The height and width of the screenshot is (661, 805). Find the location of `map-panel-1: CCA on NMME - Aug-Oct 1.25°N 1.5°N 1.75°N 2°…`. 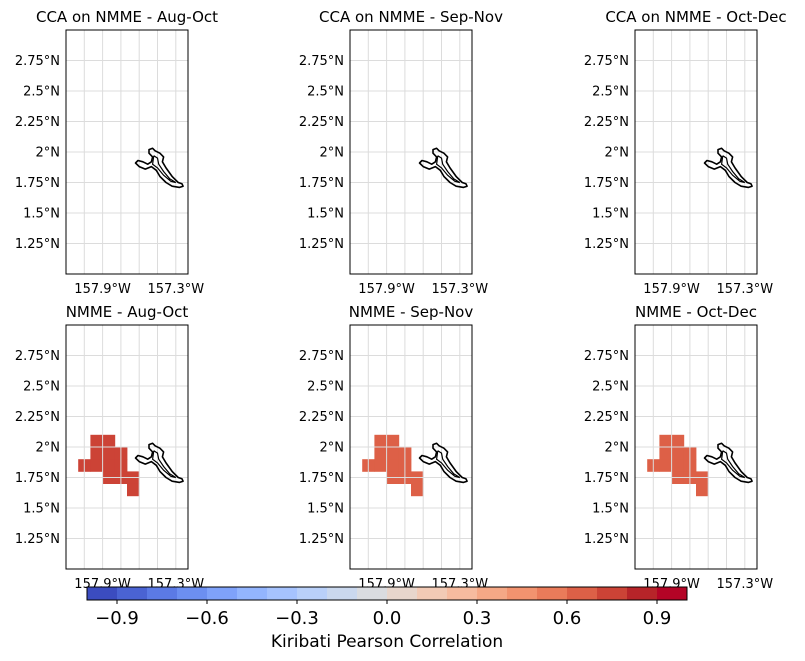

map-panel-1: CCA on NMME - Aug-Oct 1.25°N 1.5°N 1.75°N 2°… is located at coordinates (116, 152).